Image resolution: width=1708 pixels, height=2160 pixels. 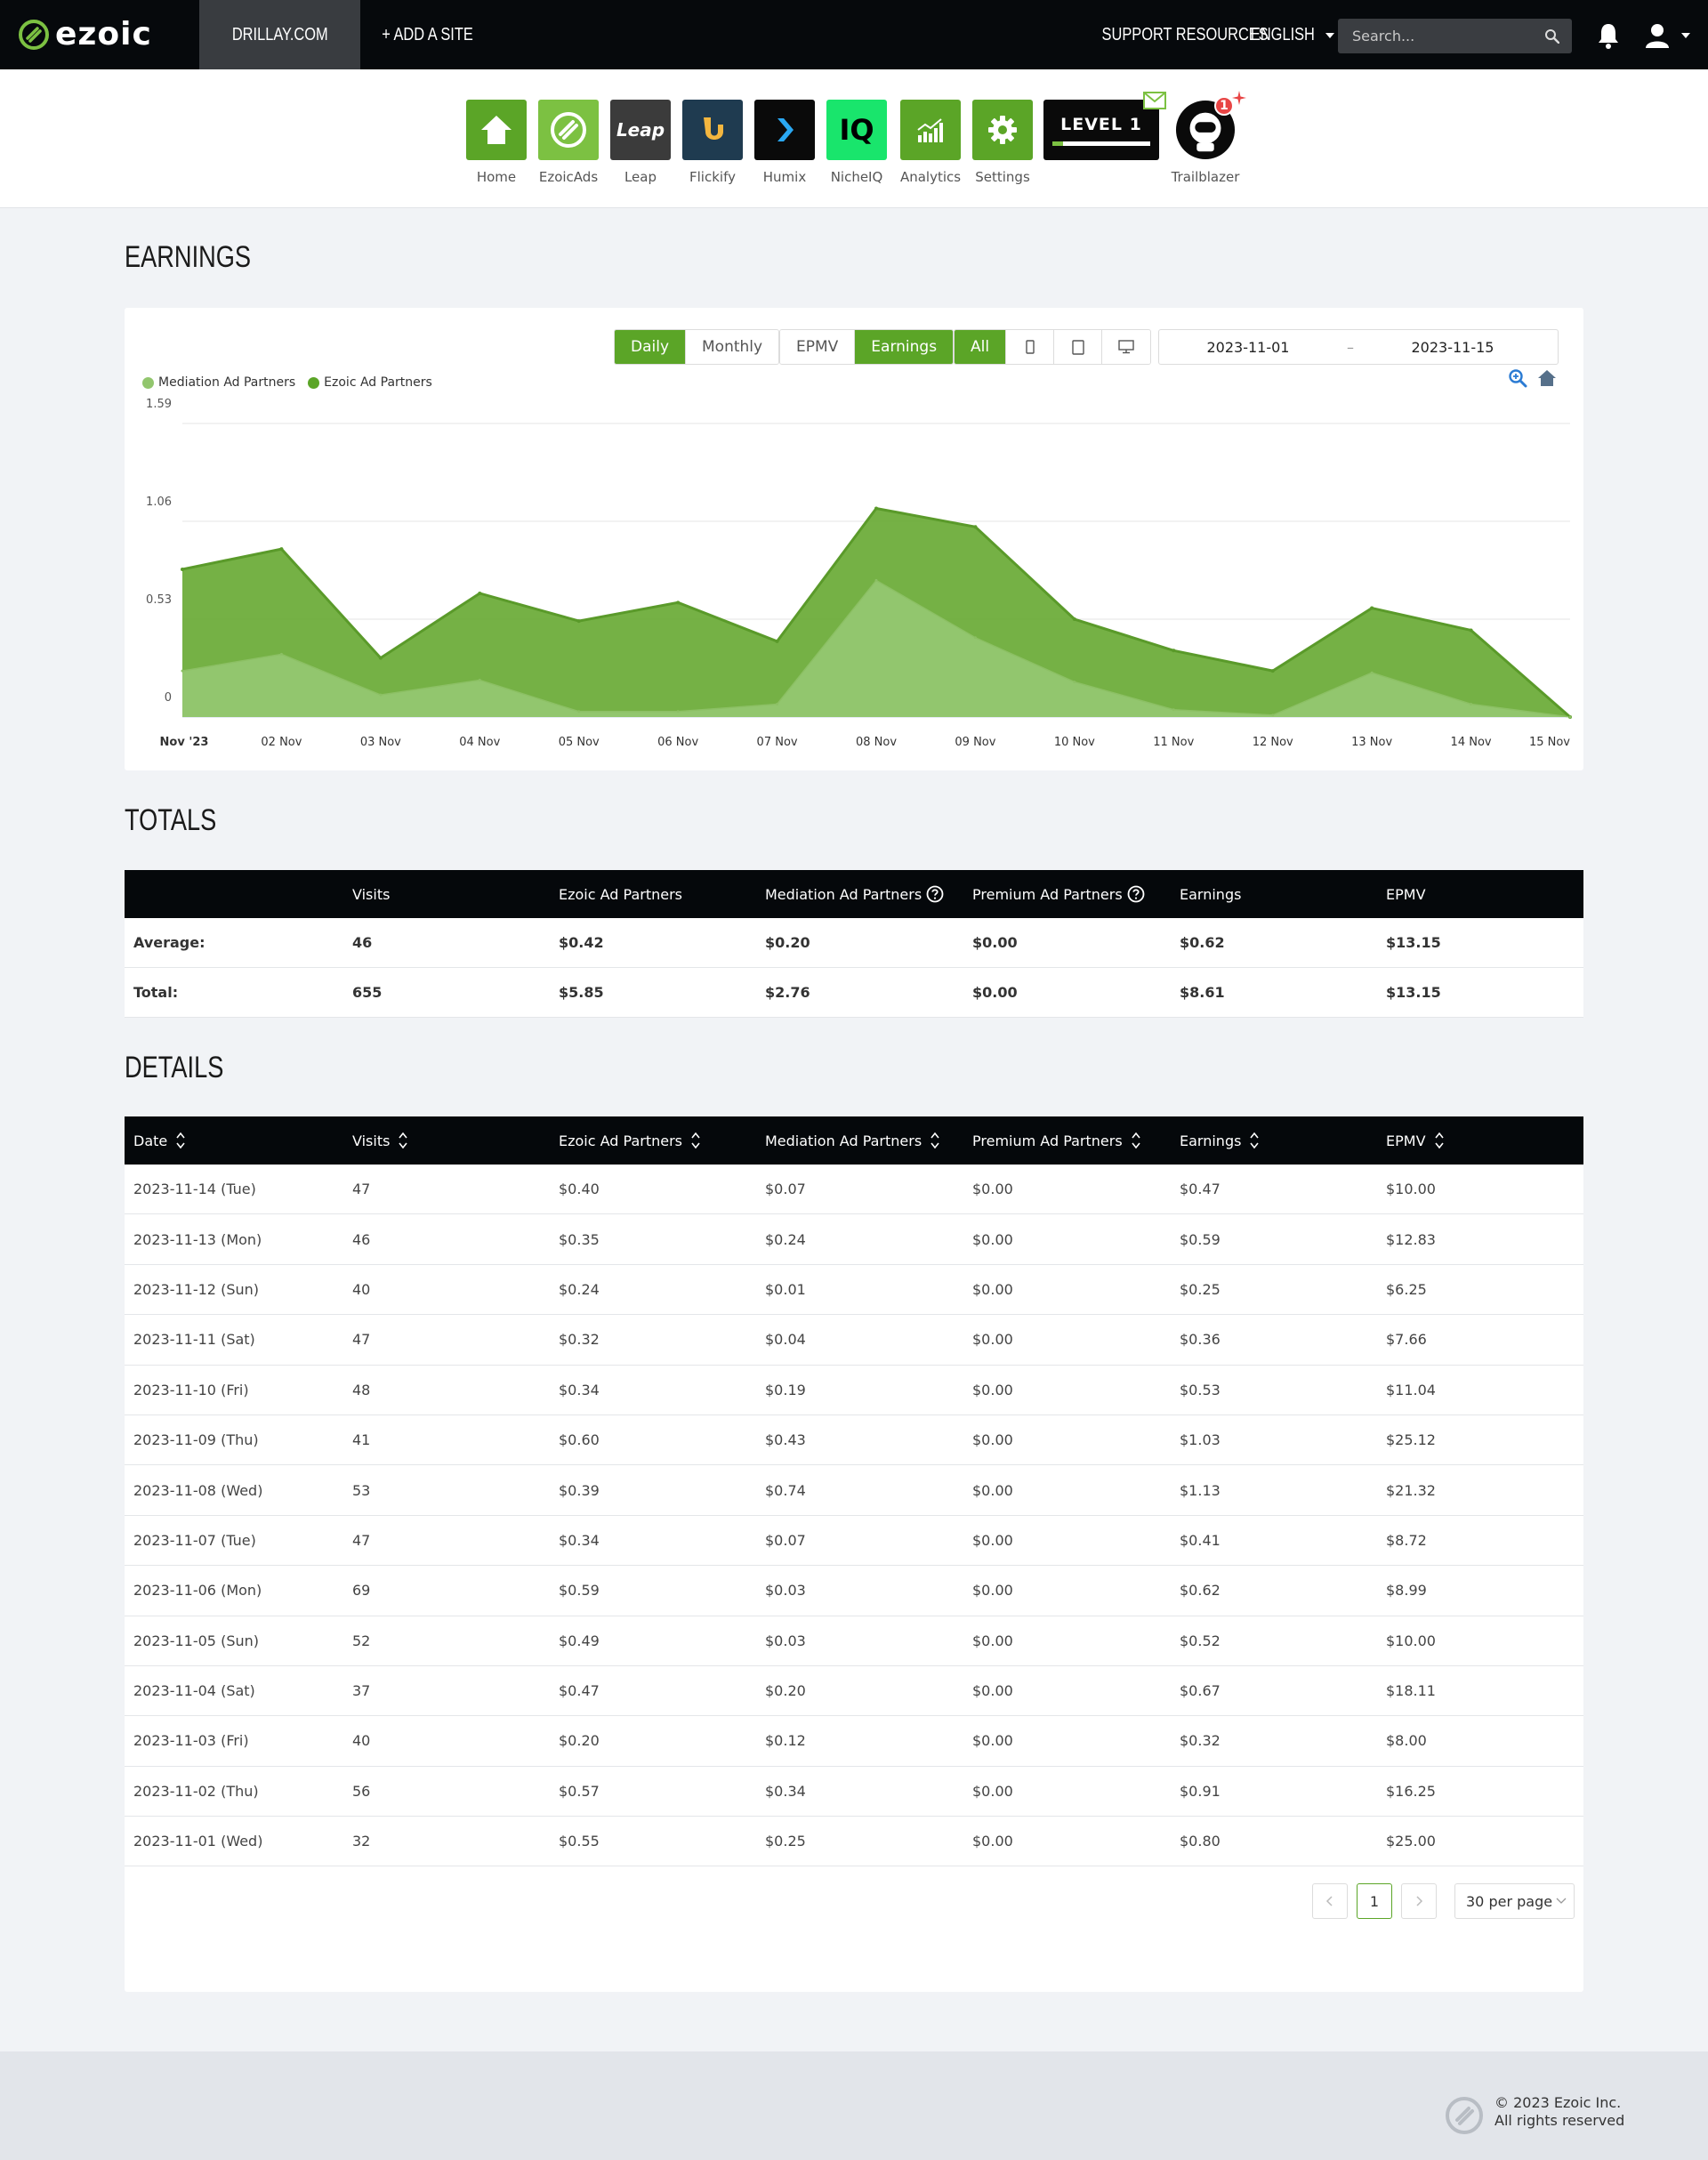 I want to click on app-label: Leap, so click(x=640, y=177).